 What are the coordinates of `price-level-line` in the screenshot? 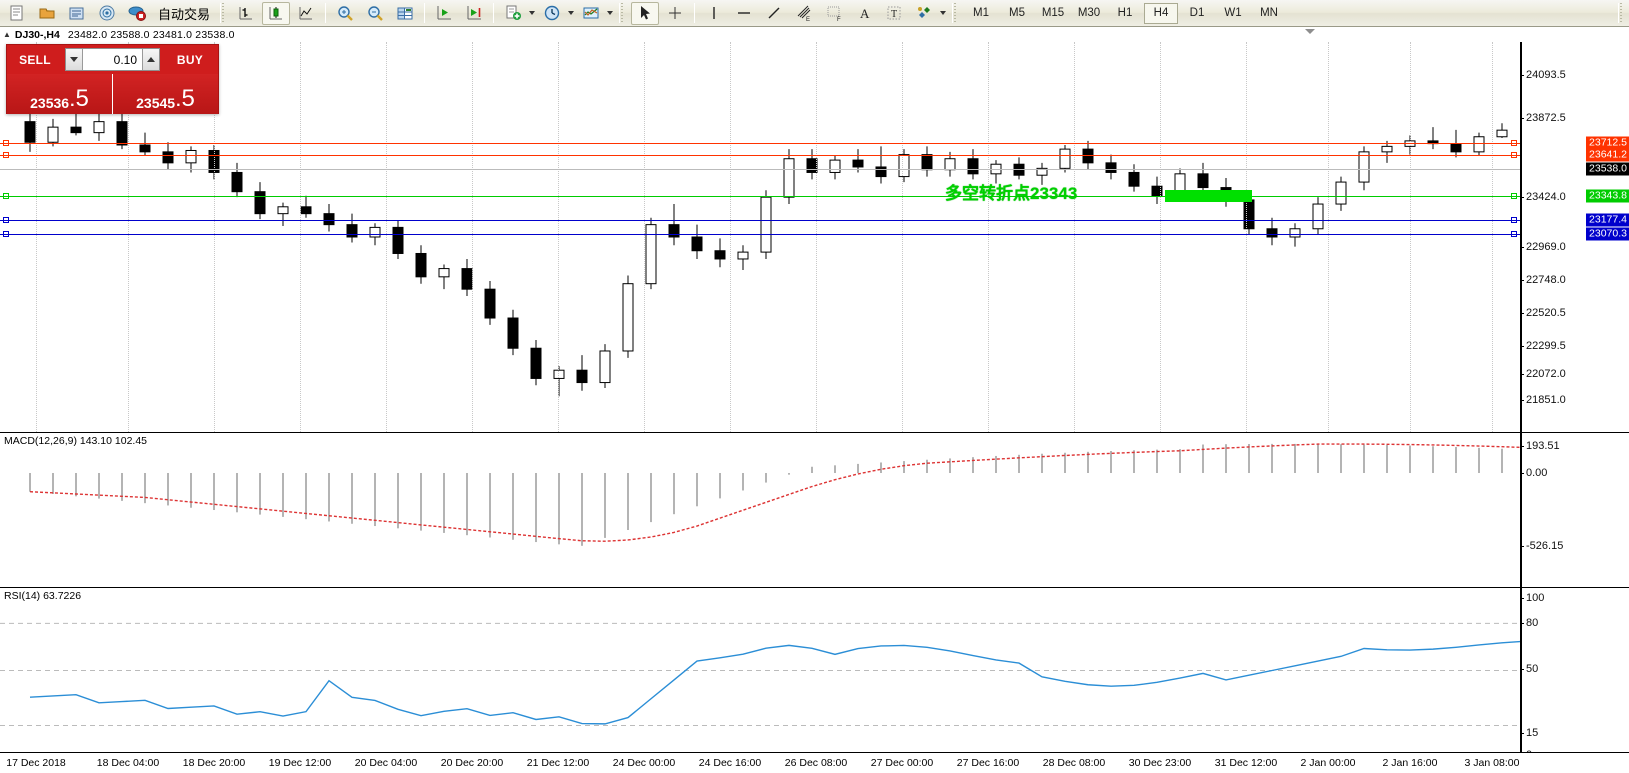 It's located at (760, 155).